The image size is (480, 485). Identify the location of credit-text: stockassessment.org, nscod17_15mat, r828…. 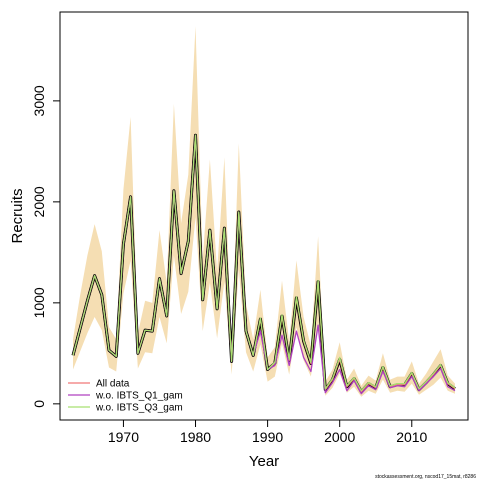
(425, 477).